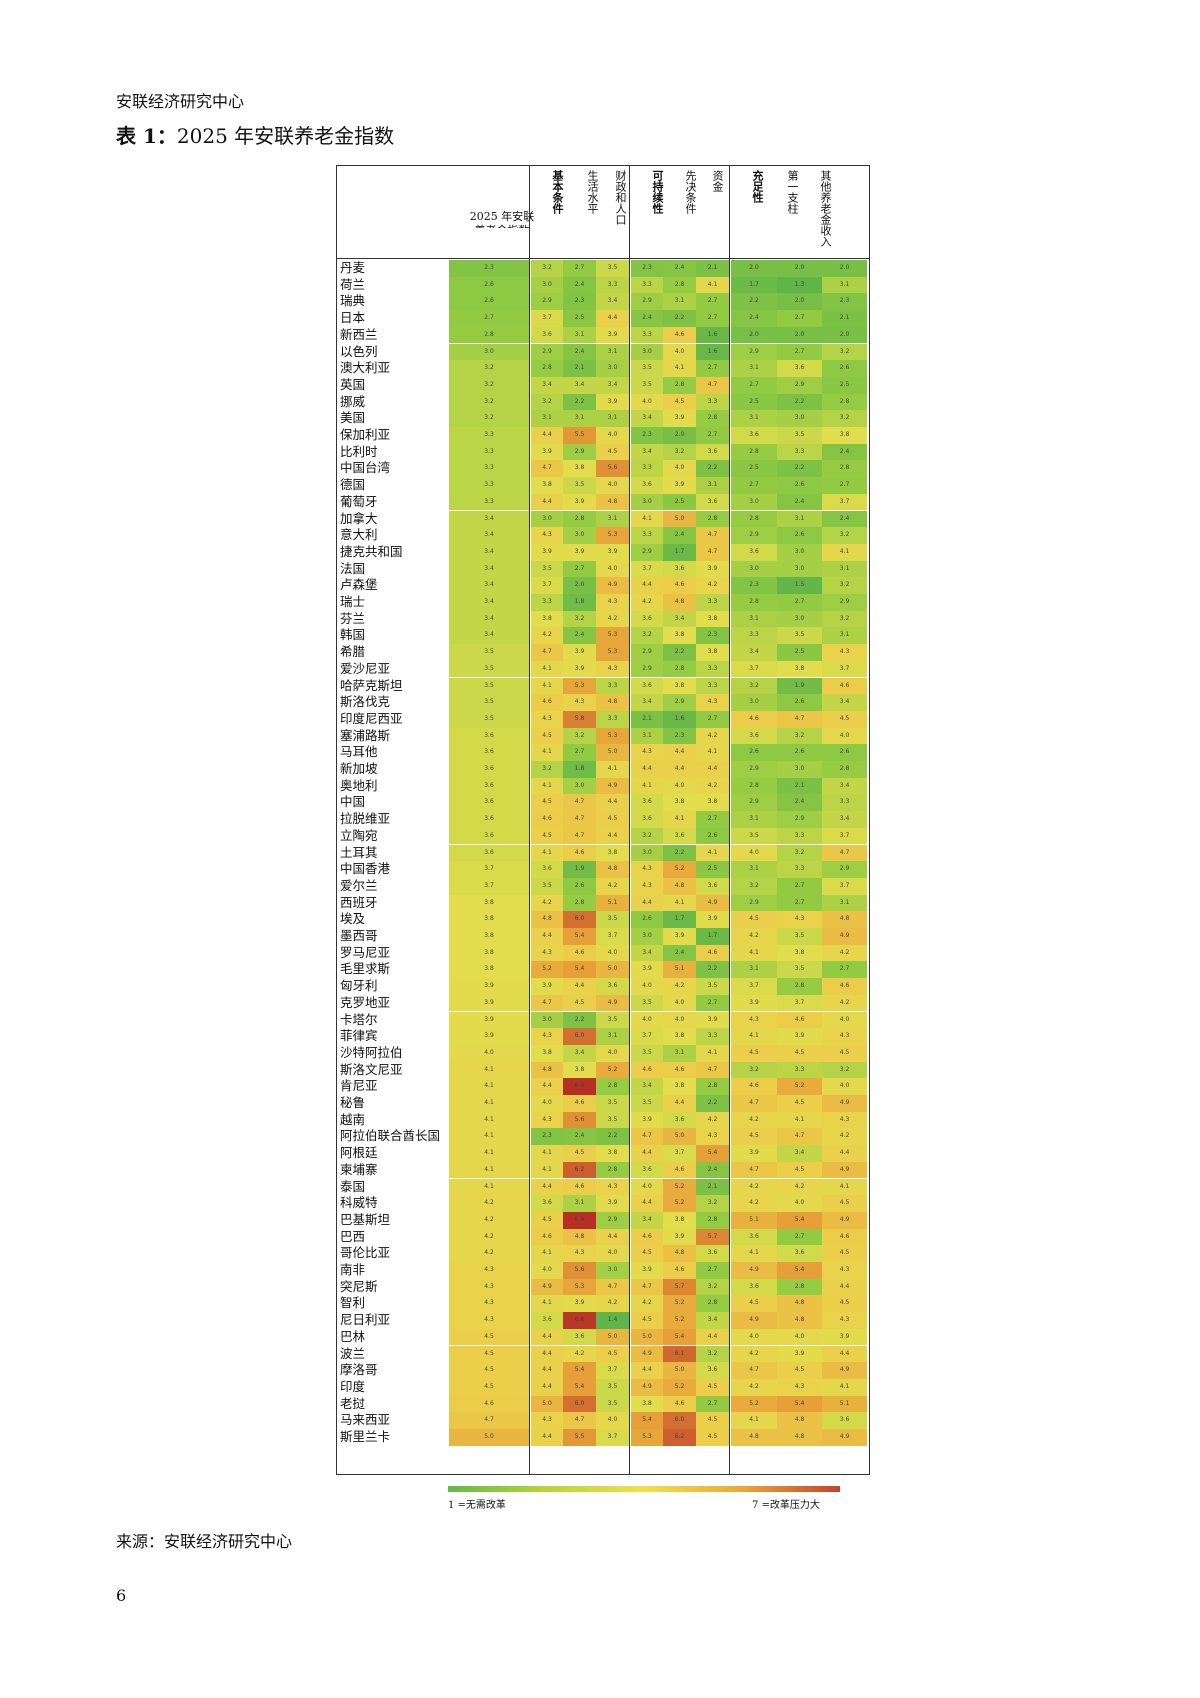 The height and width of the screenshot is (1698, 1200). Describe the element at coordinates (825, 208) in the screenshot. I see `column-header: 其他养老金收入` at that location.